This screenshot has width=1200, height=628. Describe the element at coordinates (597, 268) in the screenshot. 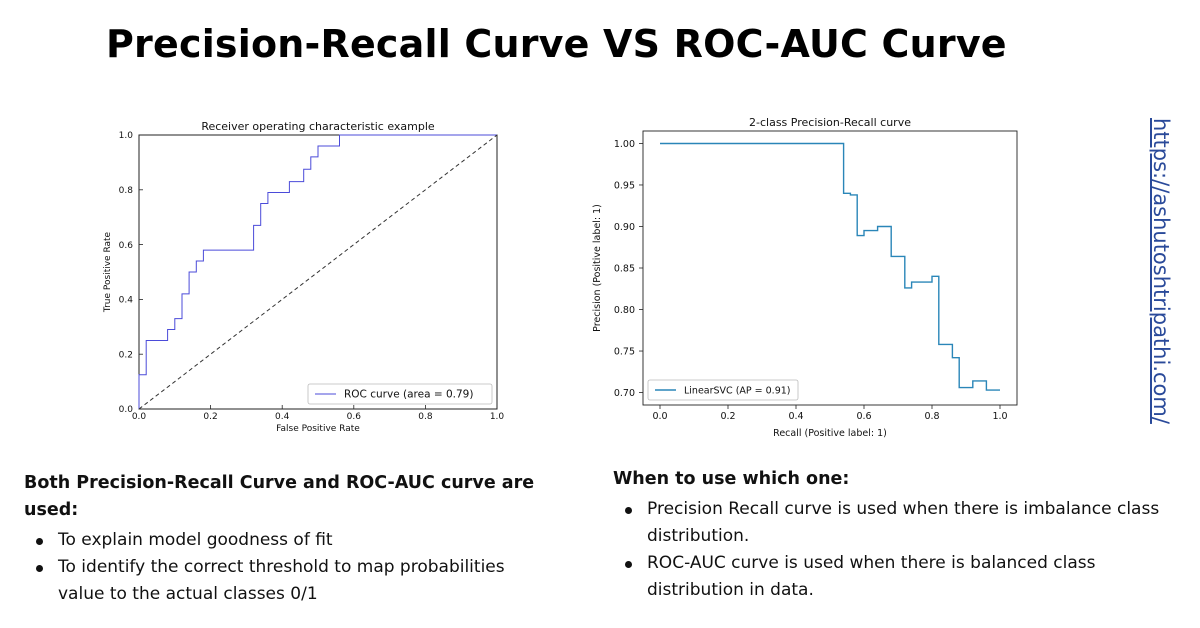

I see `y-axis-label: Precision (Positive label: 1)` at that location.